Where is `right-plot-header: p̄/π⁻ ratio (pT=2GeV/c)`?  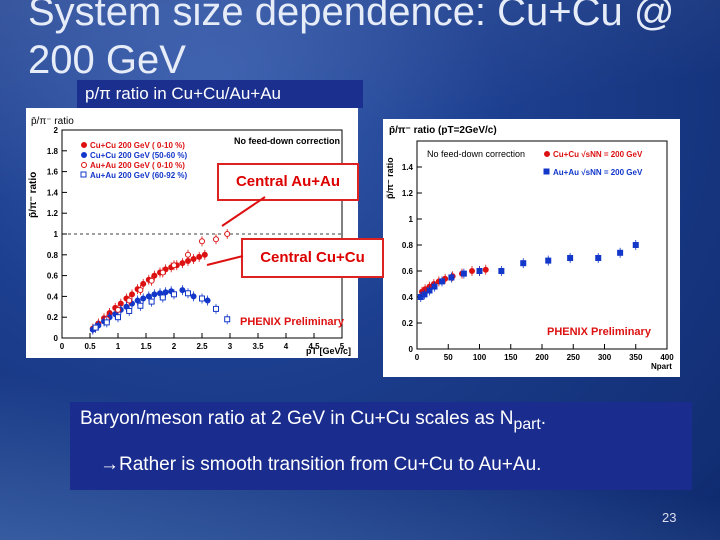
right-plot-header: p̄/π⁻ ratio (pT=2GeV/c) is located at coordinates (443, 130).